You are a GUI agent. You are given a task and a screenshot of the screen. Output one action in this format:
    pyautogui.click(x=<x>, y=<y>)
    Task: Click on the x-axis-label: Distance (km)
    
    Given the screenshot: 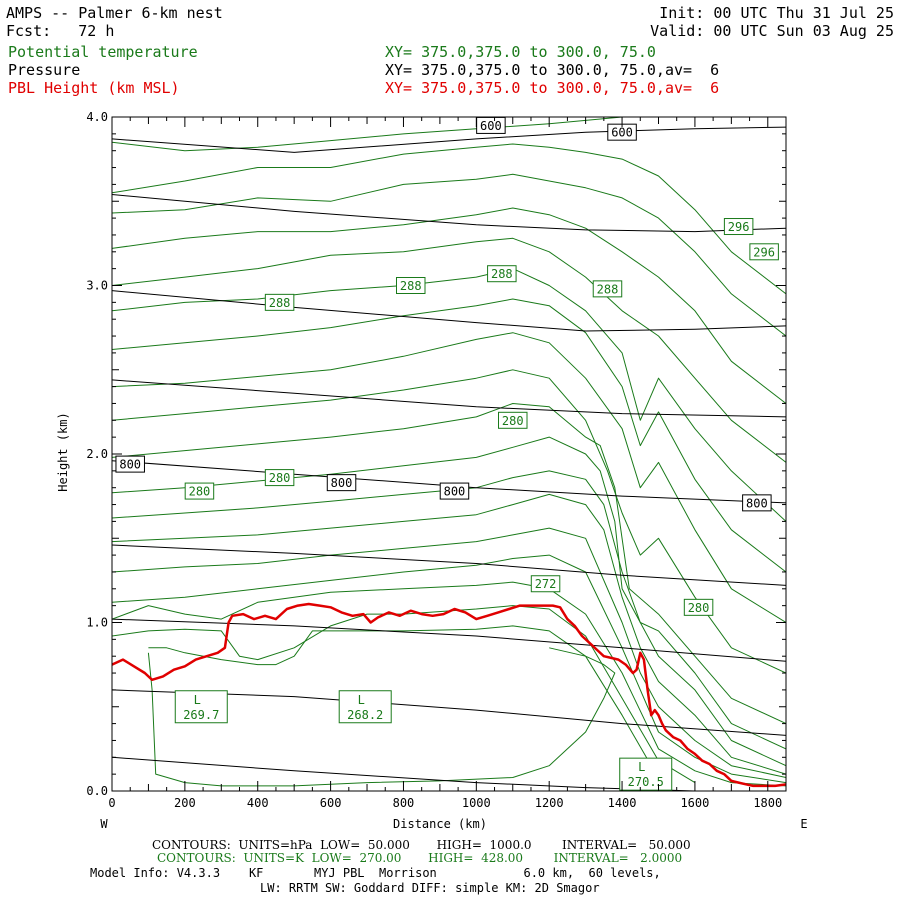 What is the action you would take?
    pyautogui.click(x=440, y=824)
    